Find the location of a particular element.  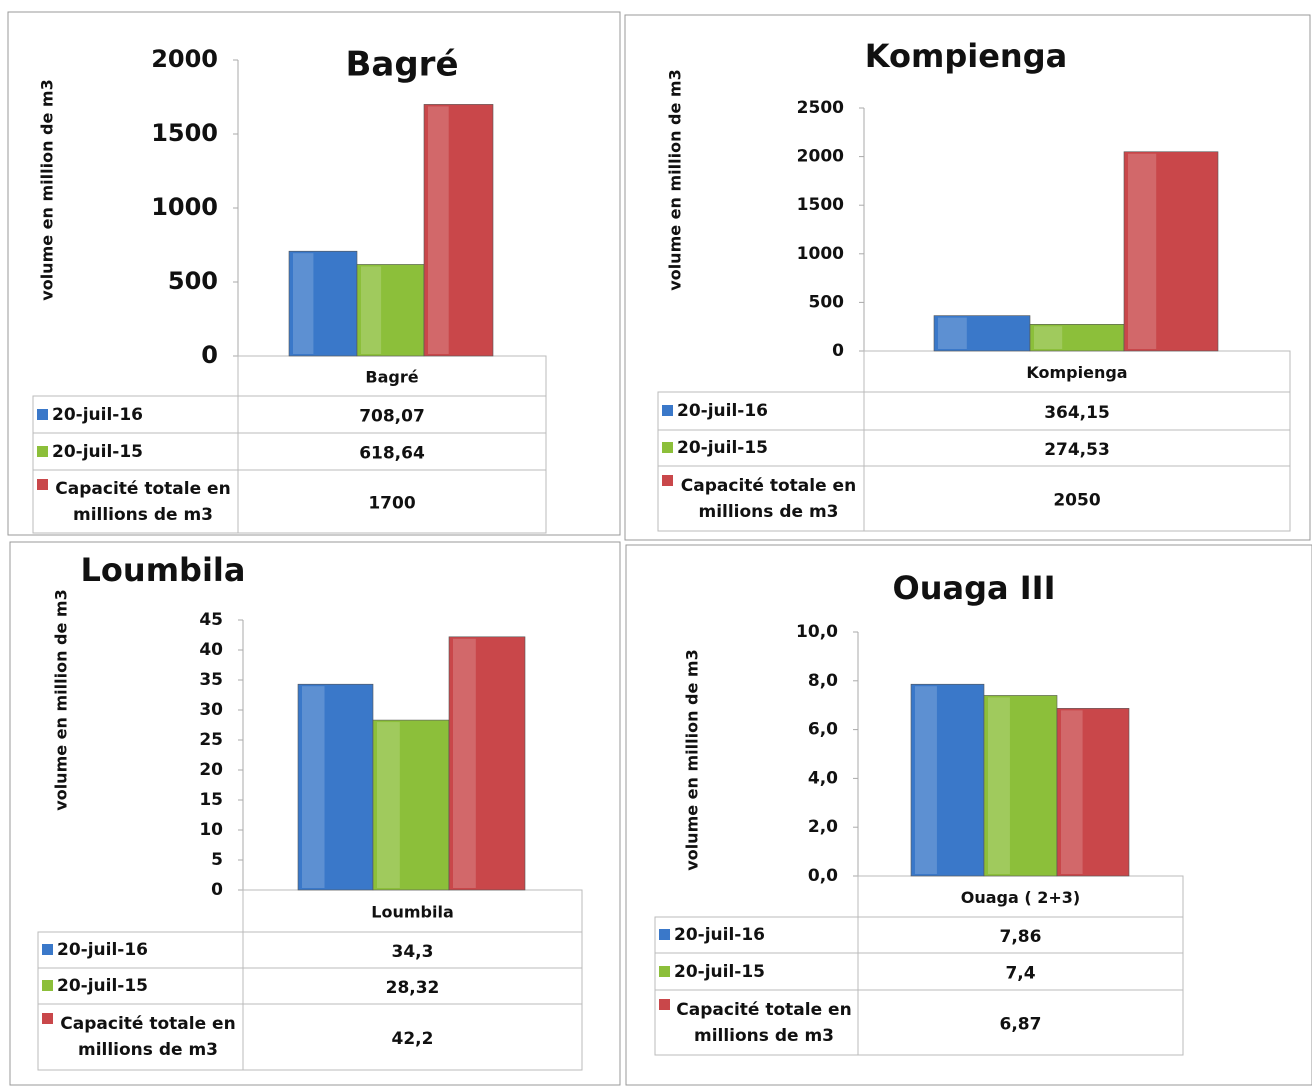

data-label: 42,2 is located at coordinates (413, 1039).